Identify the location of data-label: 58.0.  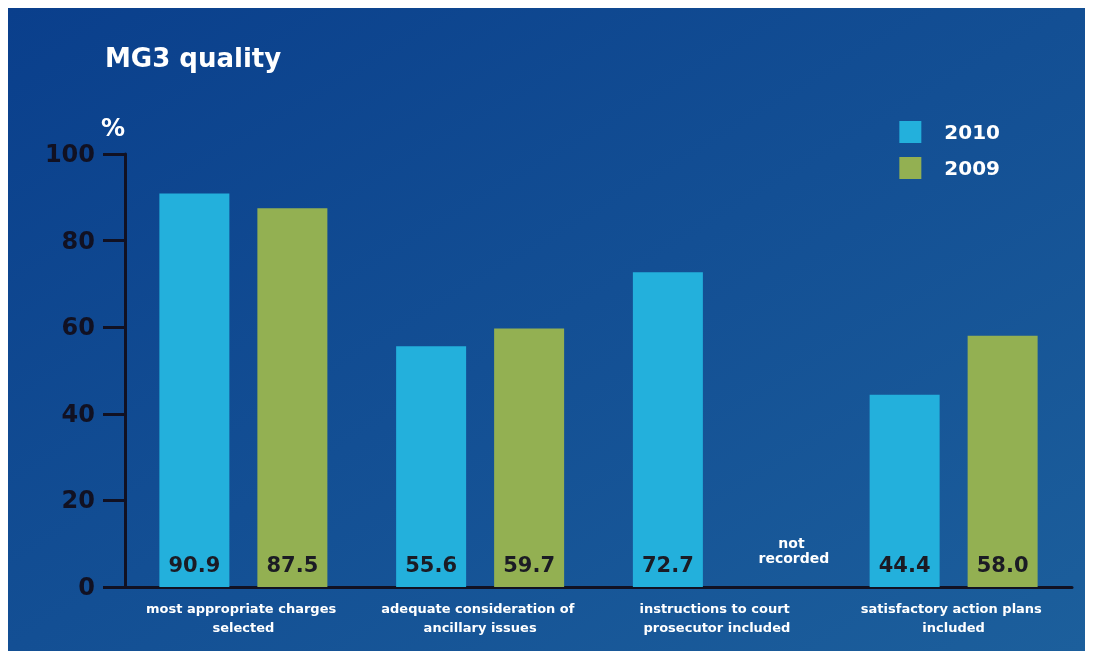
(1002, 564).